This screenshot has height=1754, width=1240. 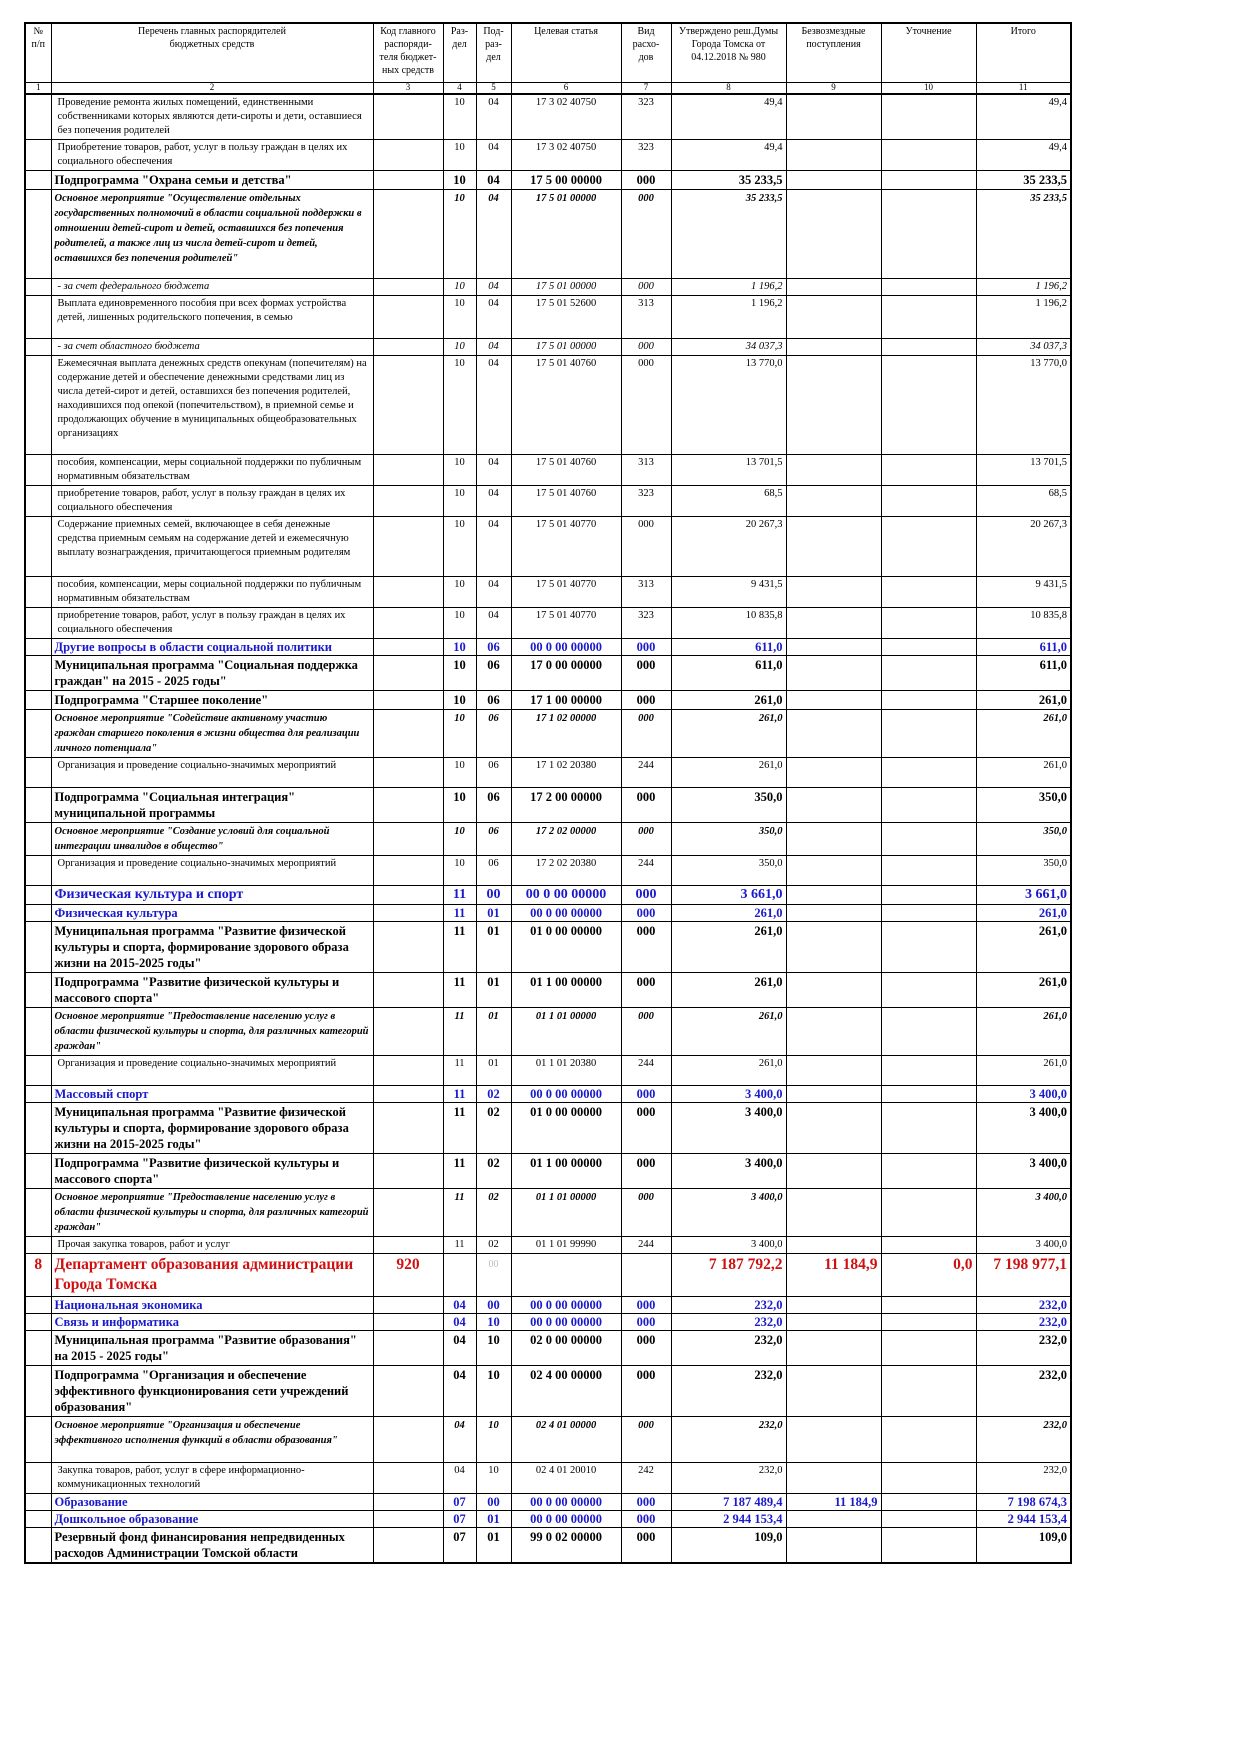 I want to click on table-cell: Подпрограмма "Охрана семьи и детства", so click(x=212, y=180).